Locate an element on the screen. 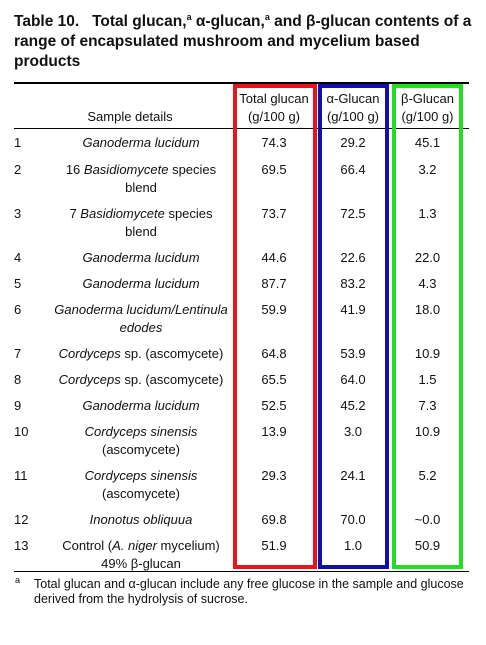 The image size is (486, 645). value-cell: 5.2 is located at coordinates (427, 476).